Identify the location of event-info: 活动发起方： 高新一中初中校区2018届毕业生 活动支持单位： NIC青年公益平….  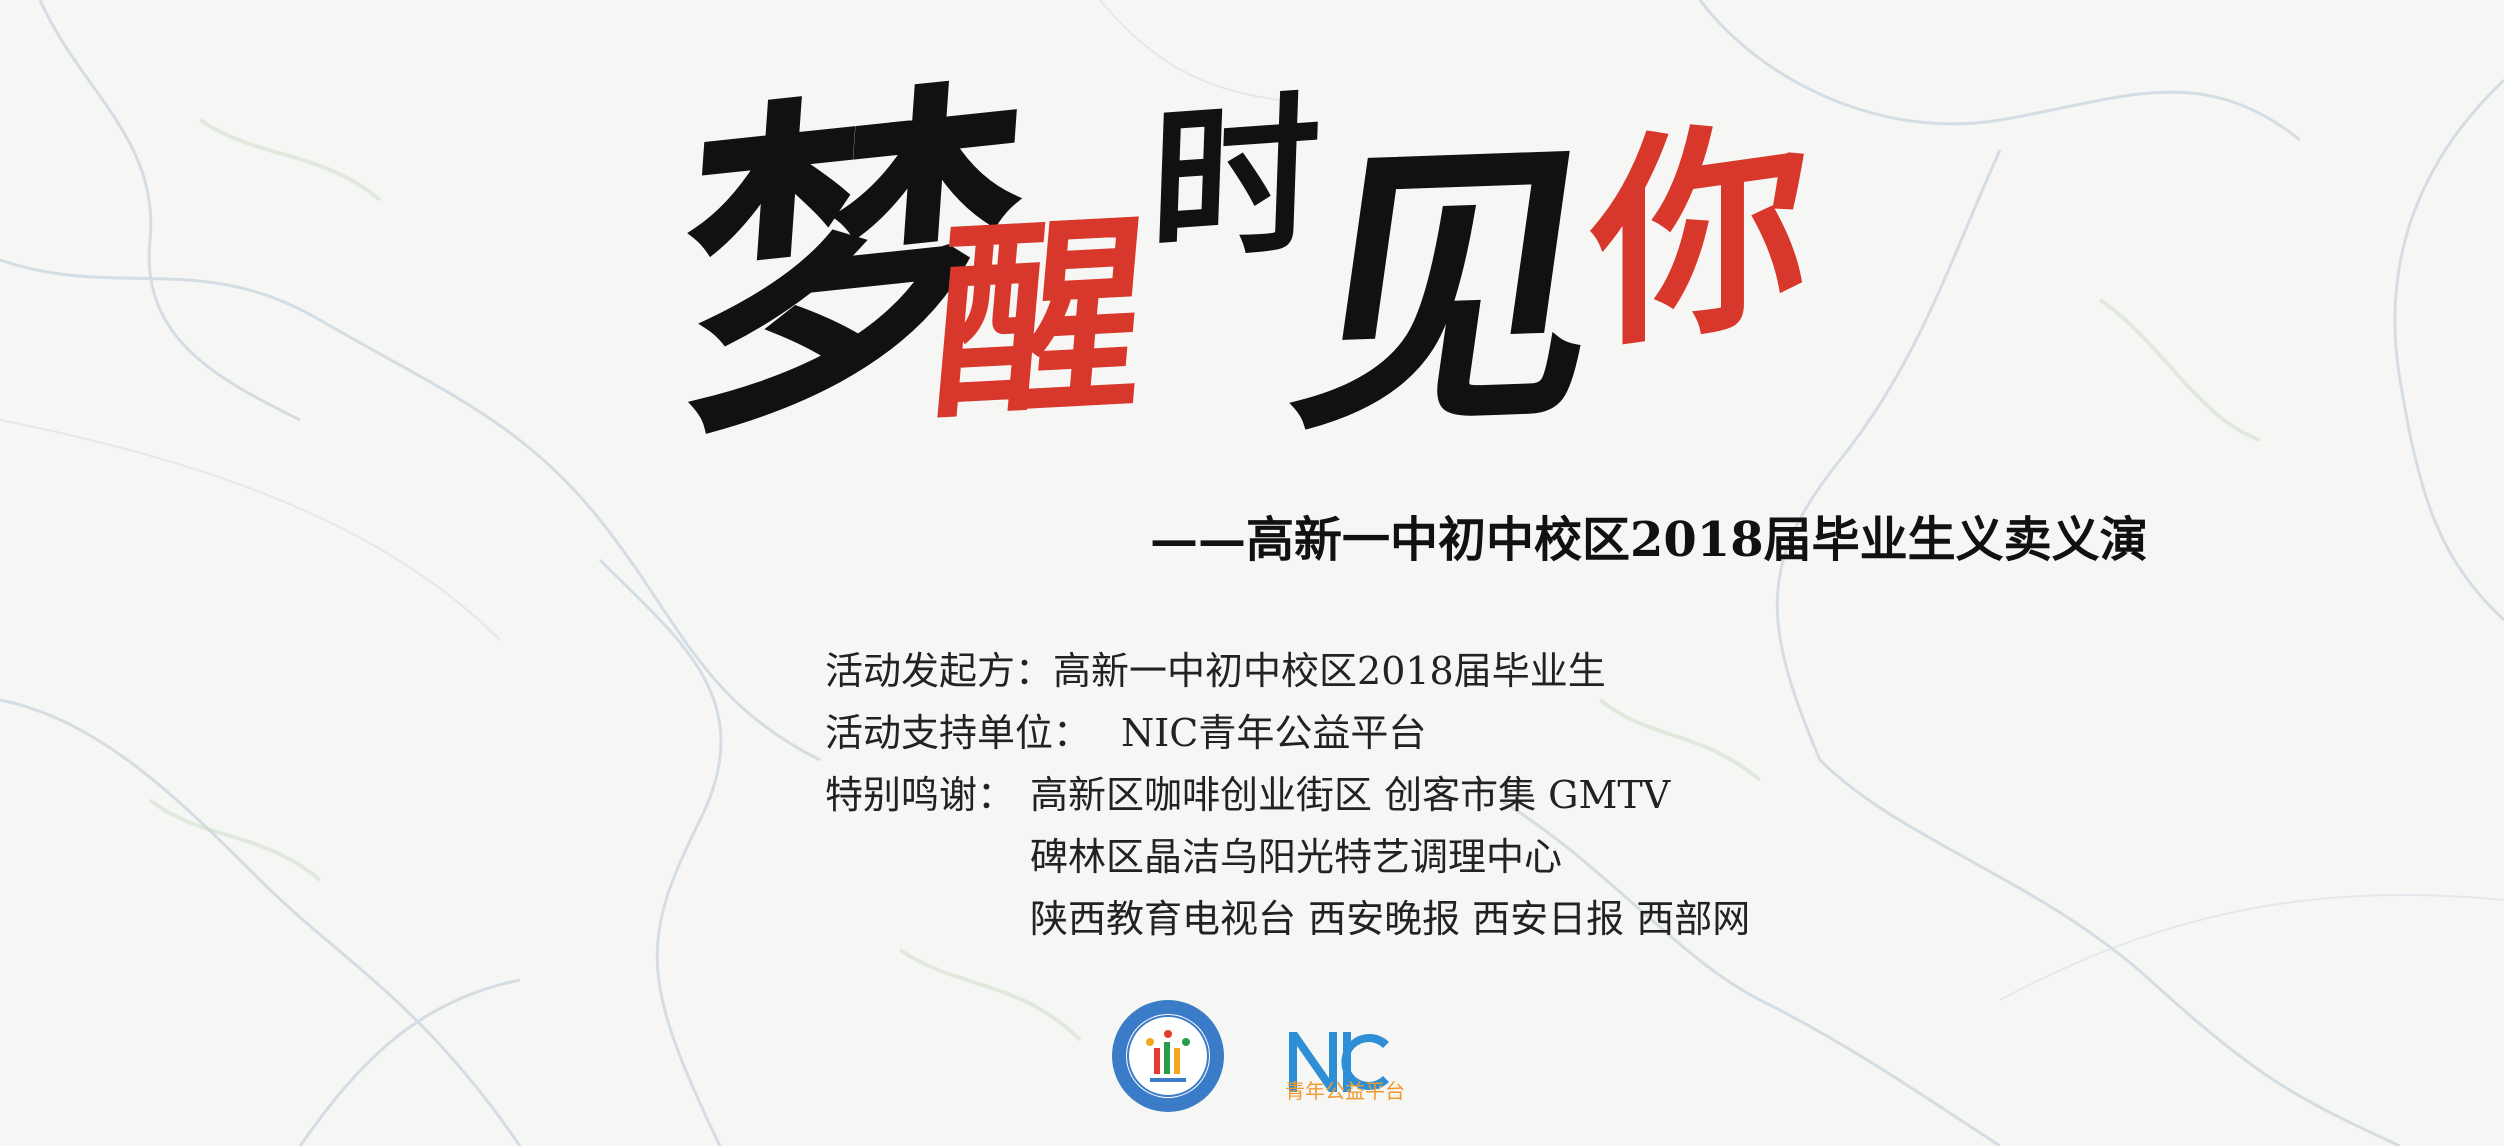
(1287, 795).